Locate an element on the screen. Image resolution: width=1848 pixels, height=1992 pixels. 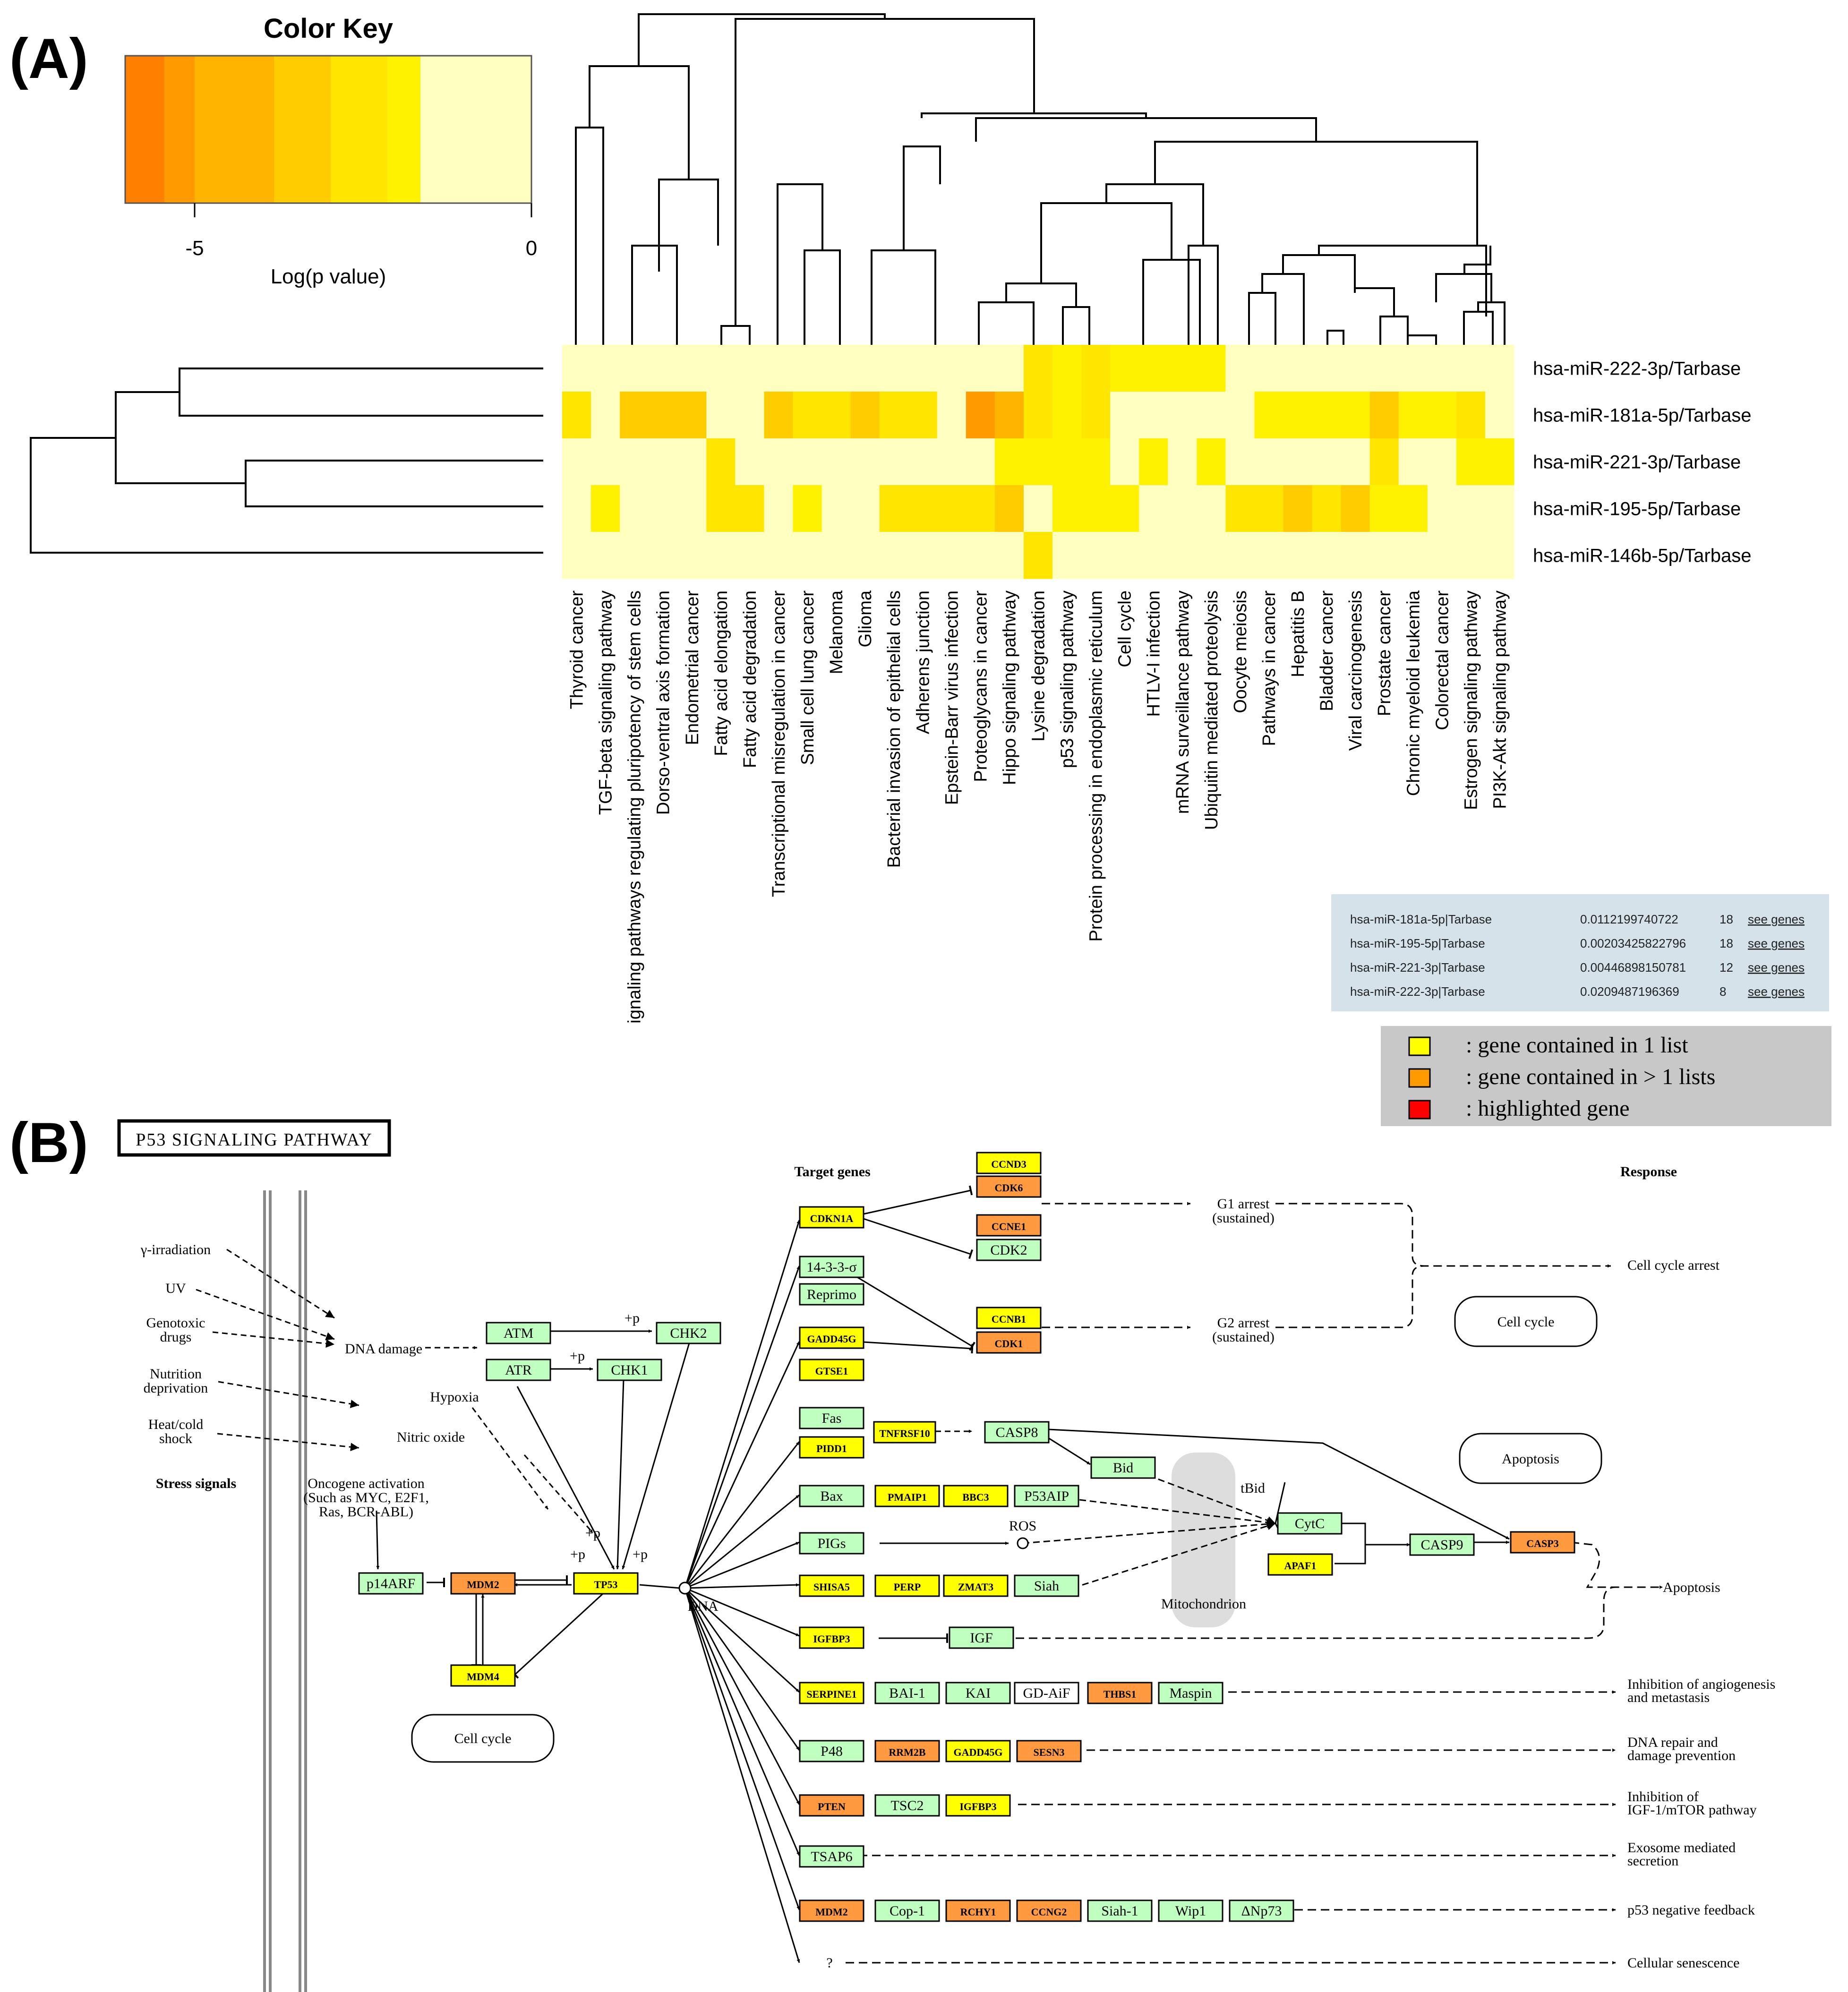
svg-text: Cell cycle arrest is located at coordinates (1673, 1265).